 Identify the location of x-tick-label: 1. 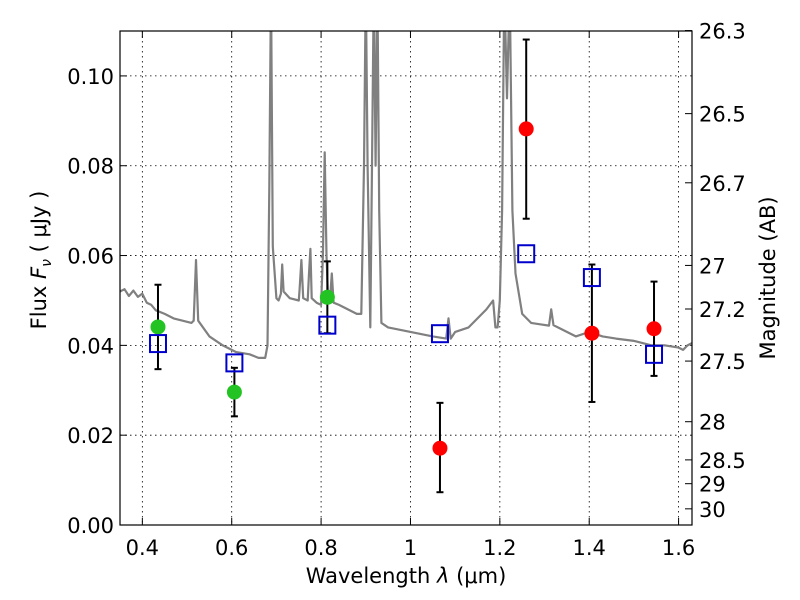
(410, 548).